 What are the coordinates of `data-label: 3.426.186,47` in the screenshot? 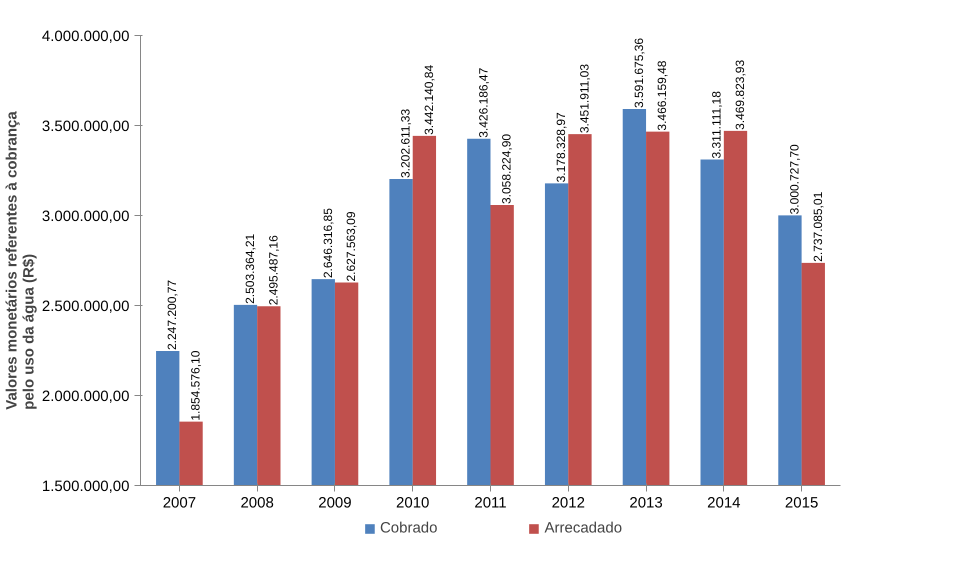 It's located at (483, 102).